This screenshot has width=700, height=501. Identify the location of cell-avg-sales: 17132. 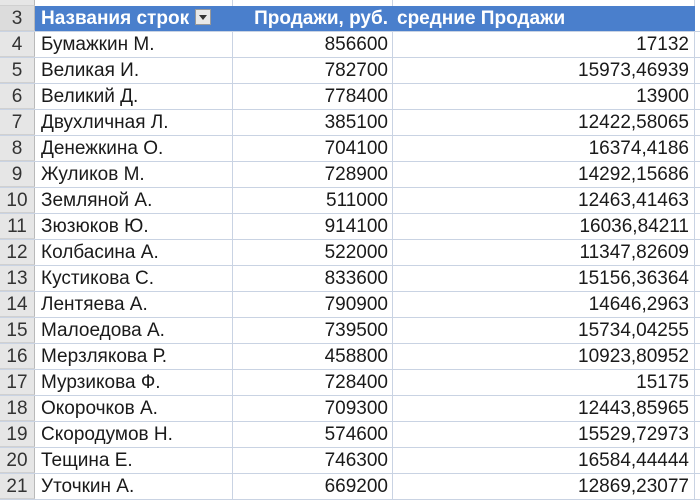
(544, 44).